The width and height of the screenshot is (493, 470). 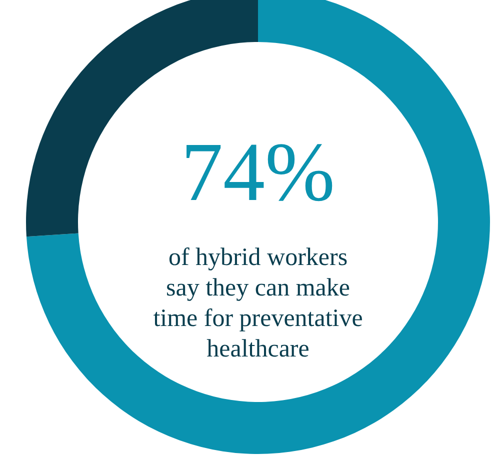 What do you see at coordinates (258, 303) in the screenshot?
I see `text: of hybrid workers say they can make time for preventative healthcare` at bounding box center [258, 303].